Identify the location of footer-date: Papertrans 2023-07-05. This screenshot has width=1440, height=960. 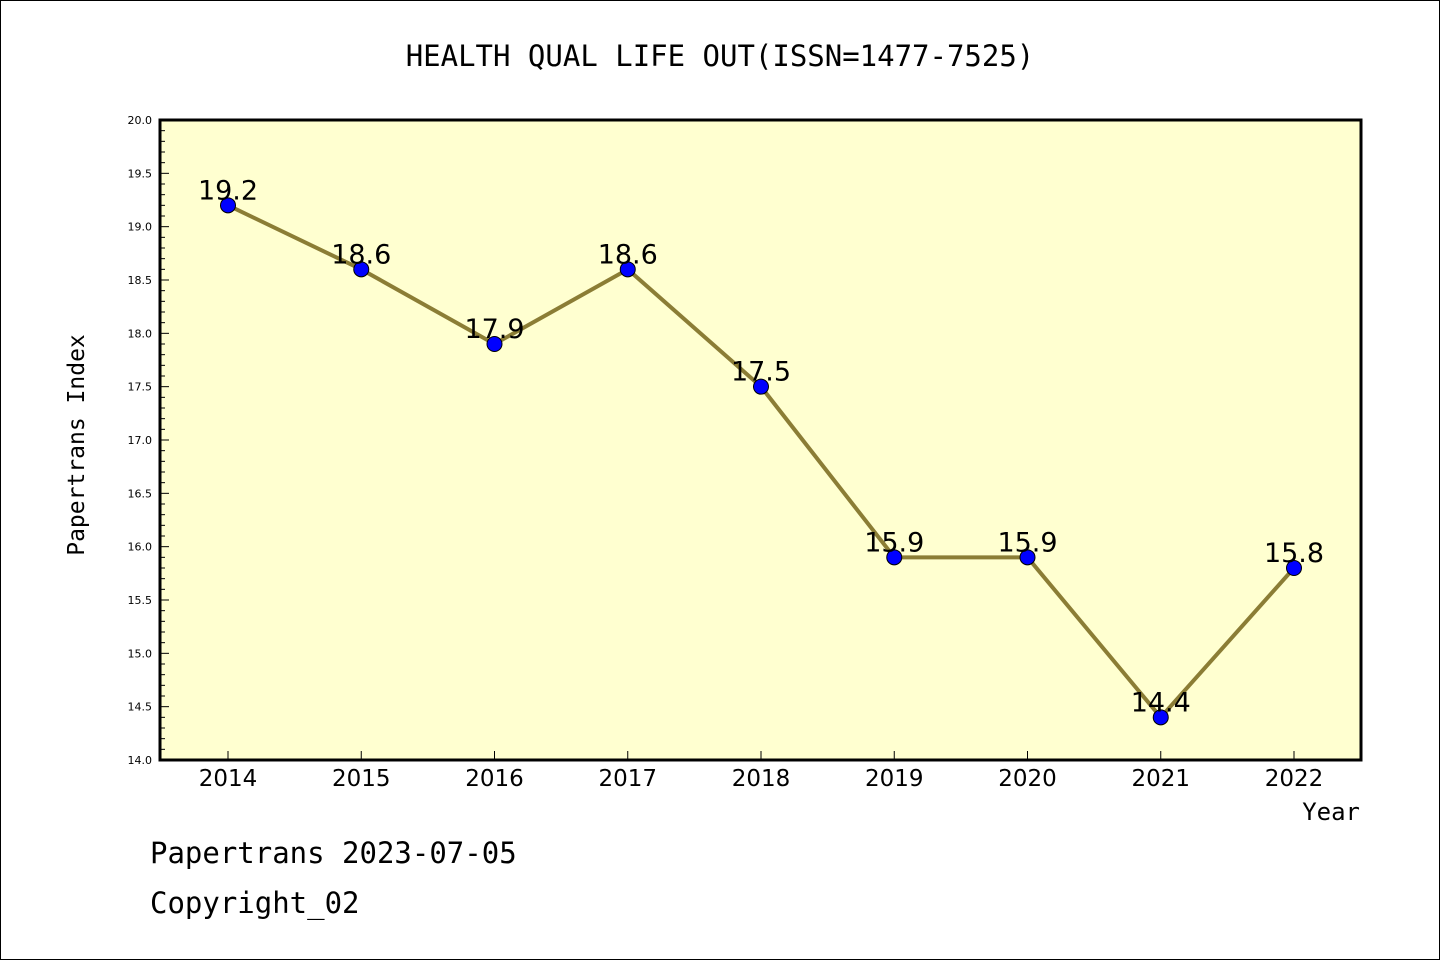
(333, 853).